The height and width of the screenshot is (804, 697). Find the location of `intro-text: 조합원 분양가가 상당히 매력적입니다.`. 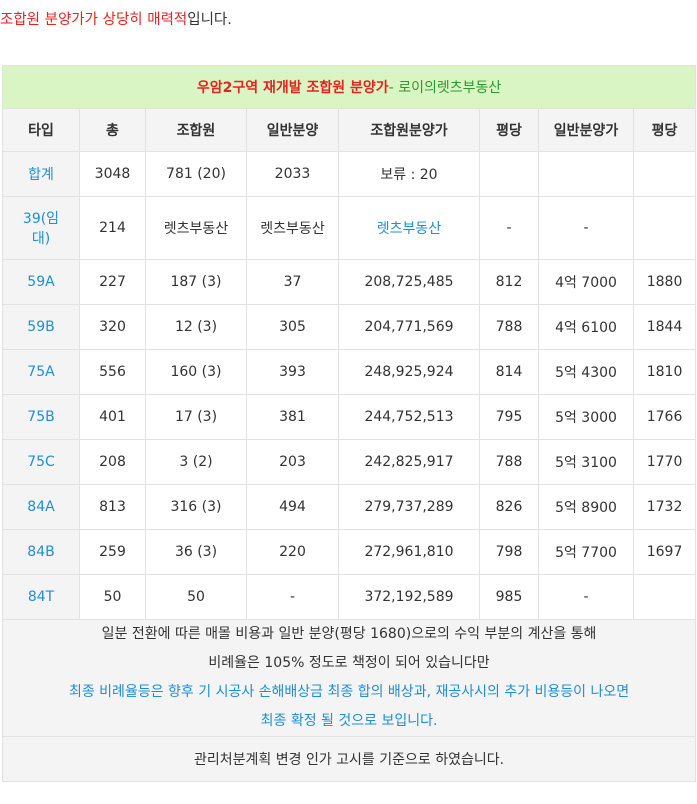

intro-text: 조합원 분양가가 상당히 매력적입니다. is located at coordinates (116, 20).